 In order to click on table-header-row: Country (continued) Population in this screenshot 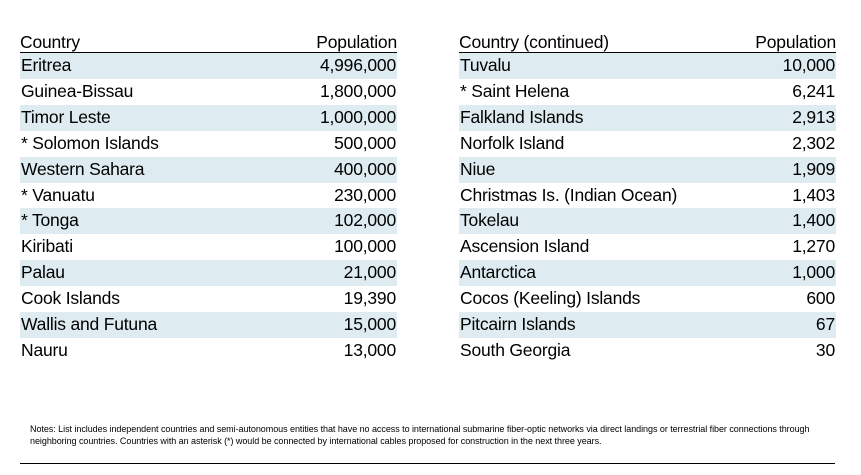, I will do `click(647, 41)`.